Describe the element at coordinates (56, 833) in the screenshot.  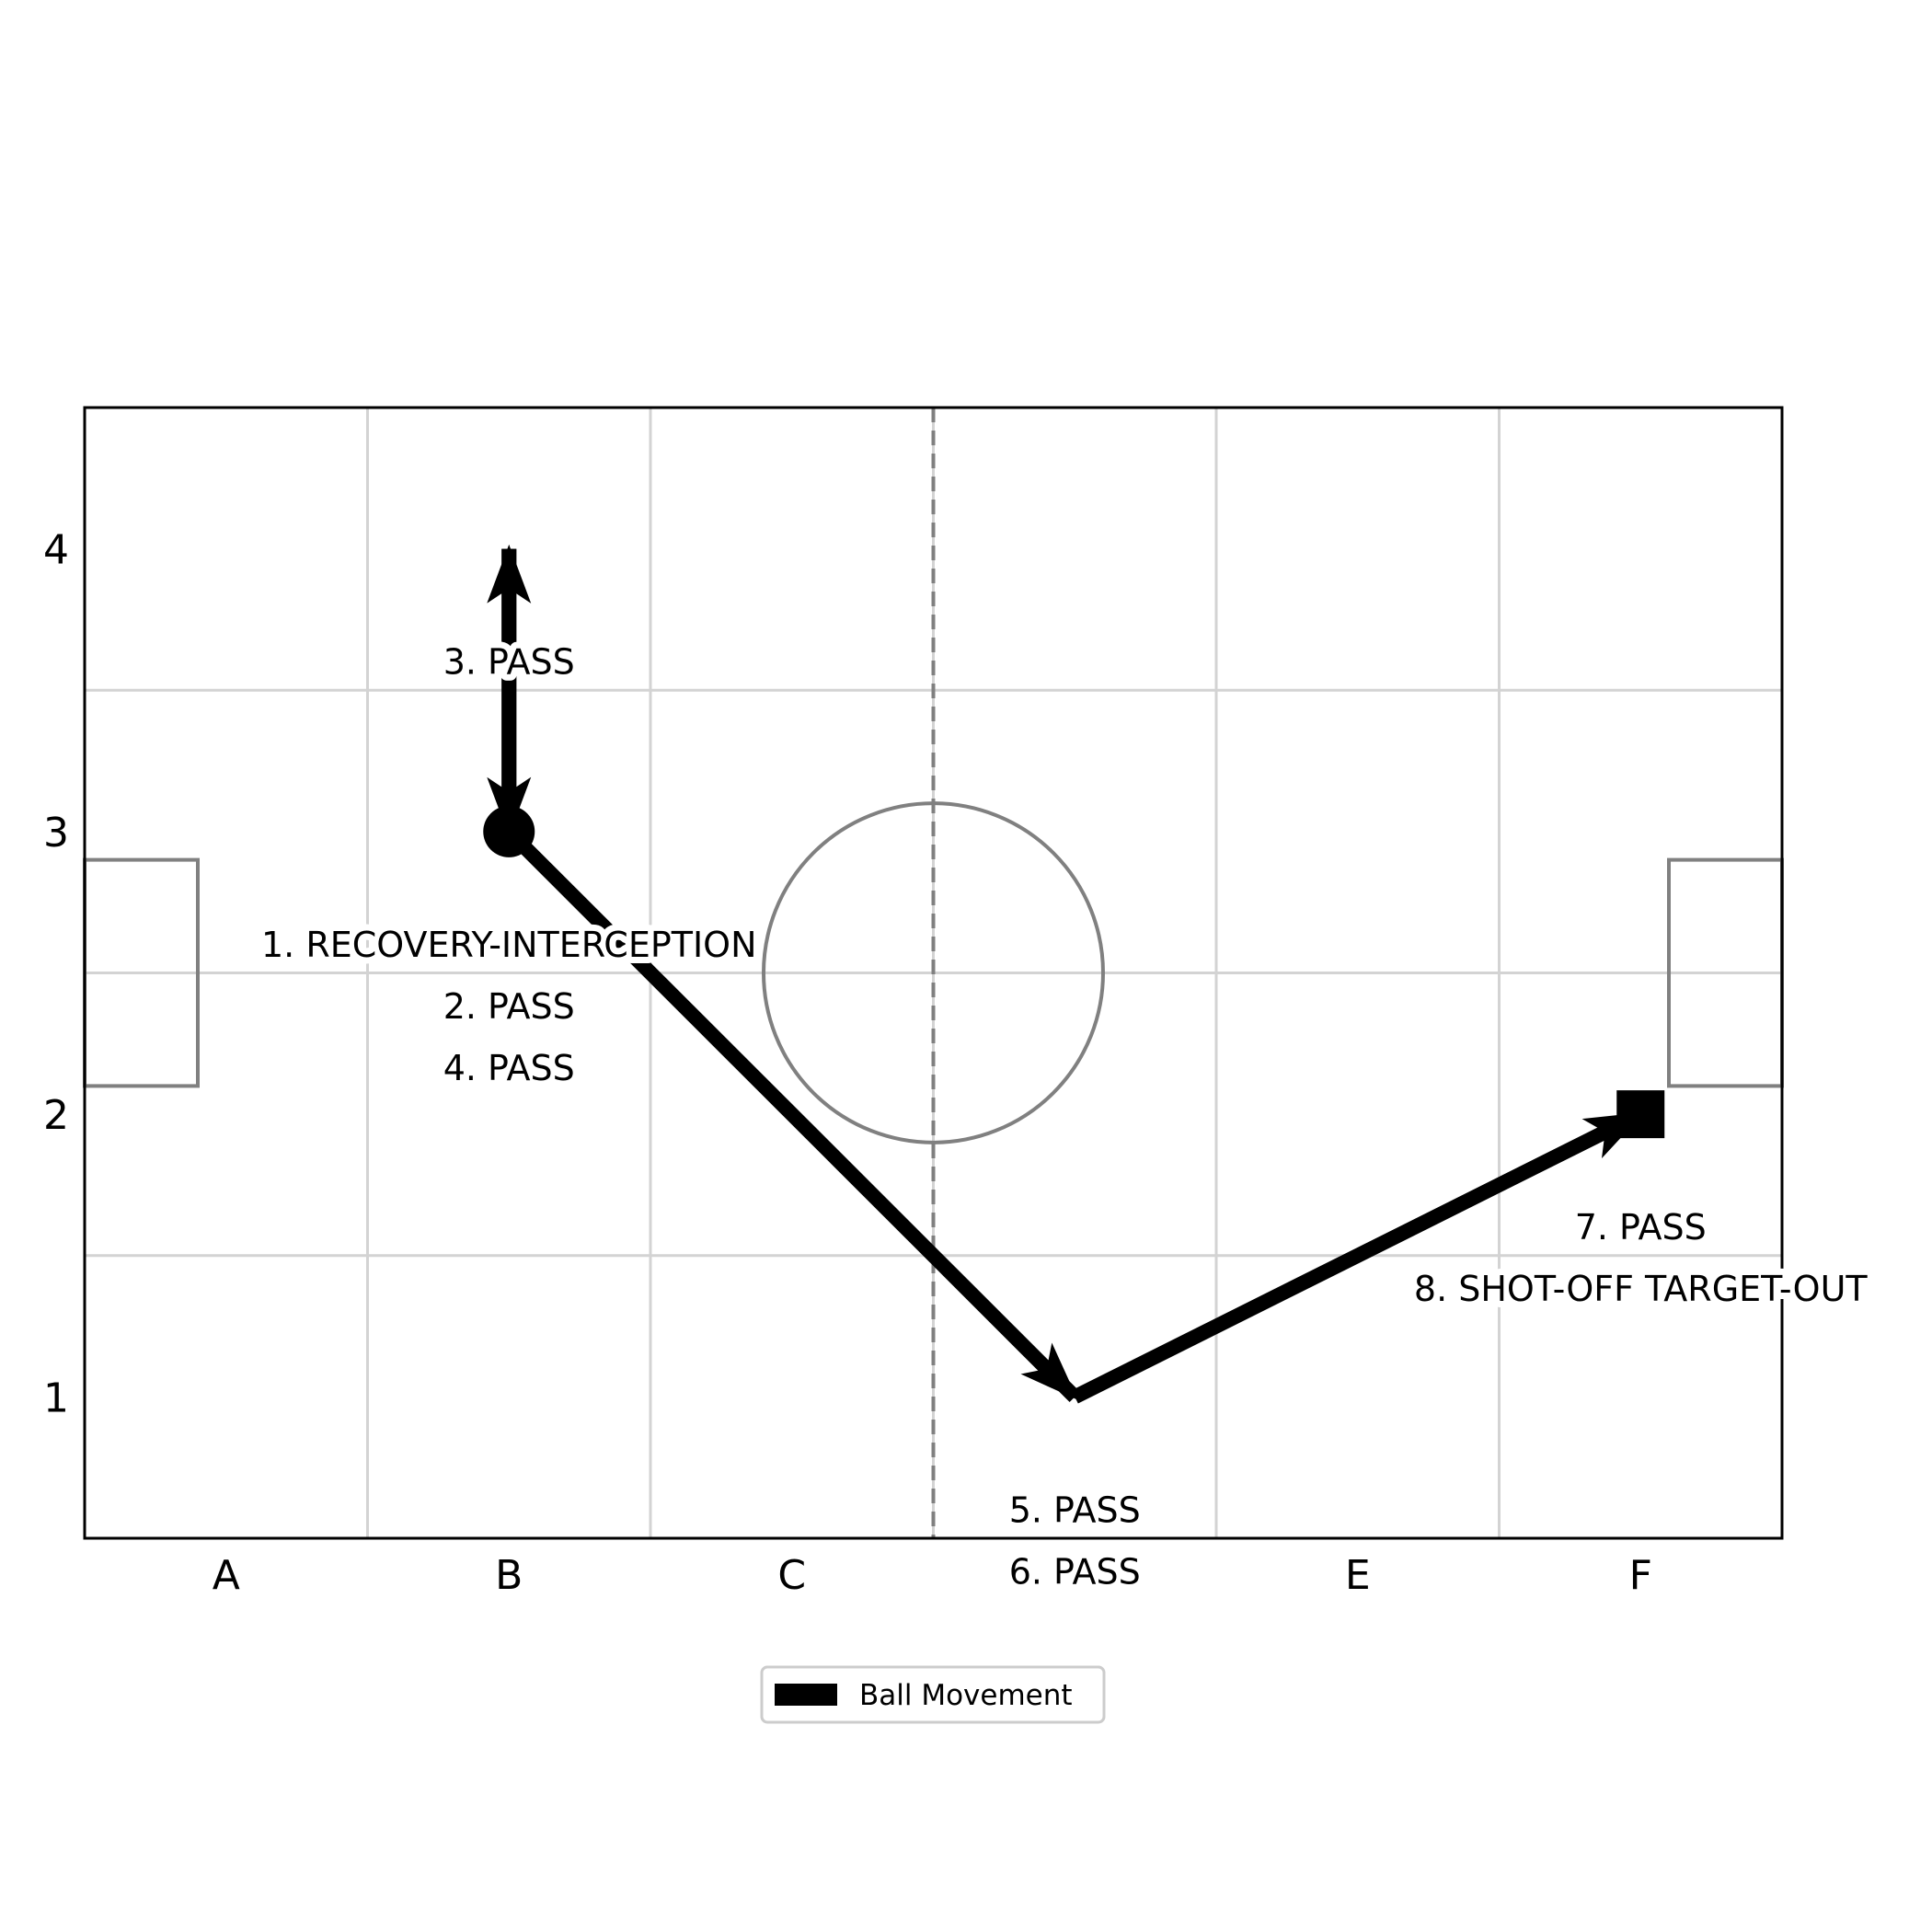
I see `y-tick-label: 3` at that location.